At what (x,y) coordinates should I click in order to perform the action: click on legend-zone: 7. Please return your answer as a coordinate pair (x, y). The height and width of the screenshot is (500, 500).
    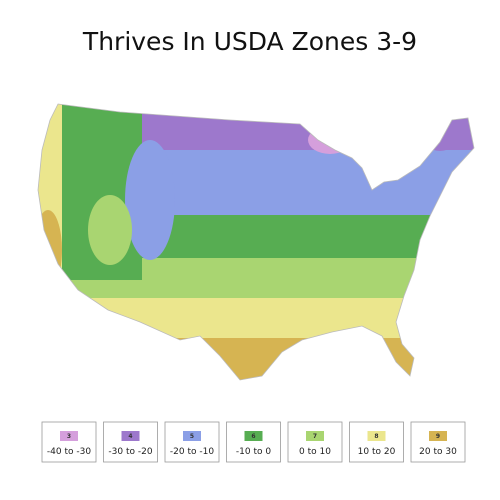
    Looking at the image, I should click on (315, 436).